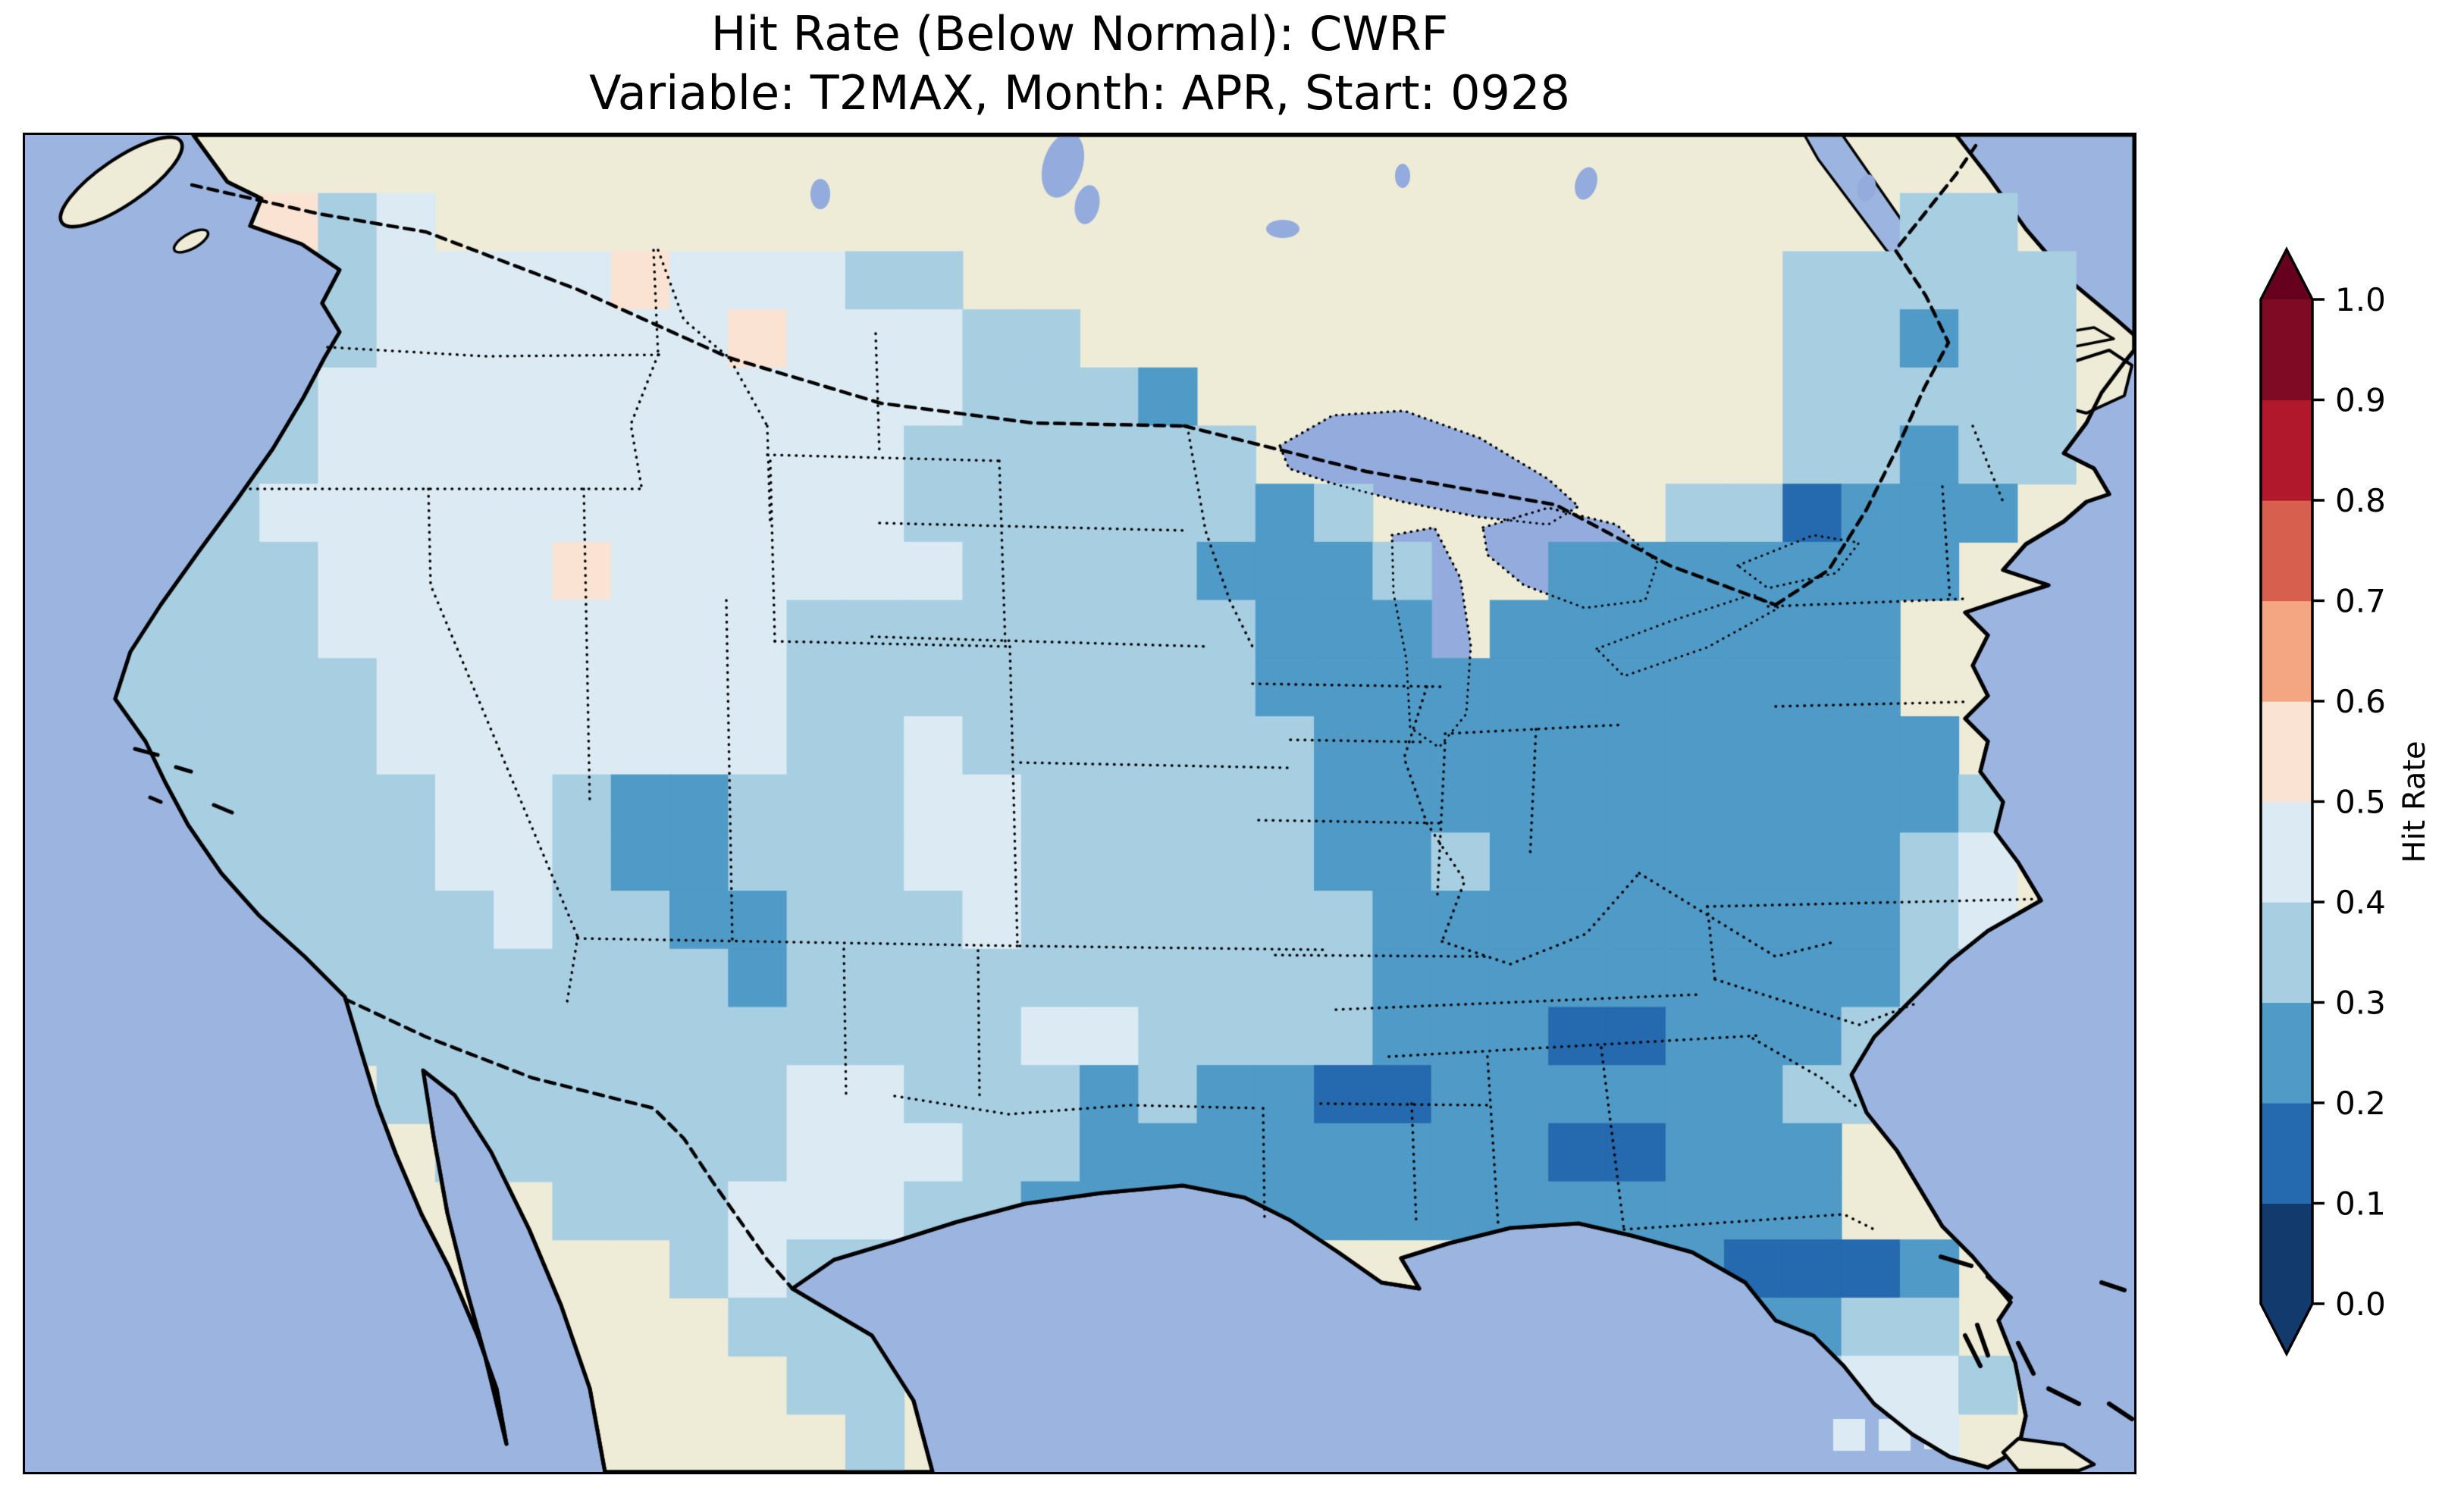 This screenshot has height=1494, width=2464. I want to click on figure-title-line1: Hit Rate (Below Normal): CWRF, so click(1079, 33).